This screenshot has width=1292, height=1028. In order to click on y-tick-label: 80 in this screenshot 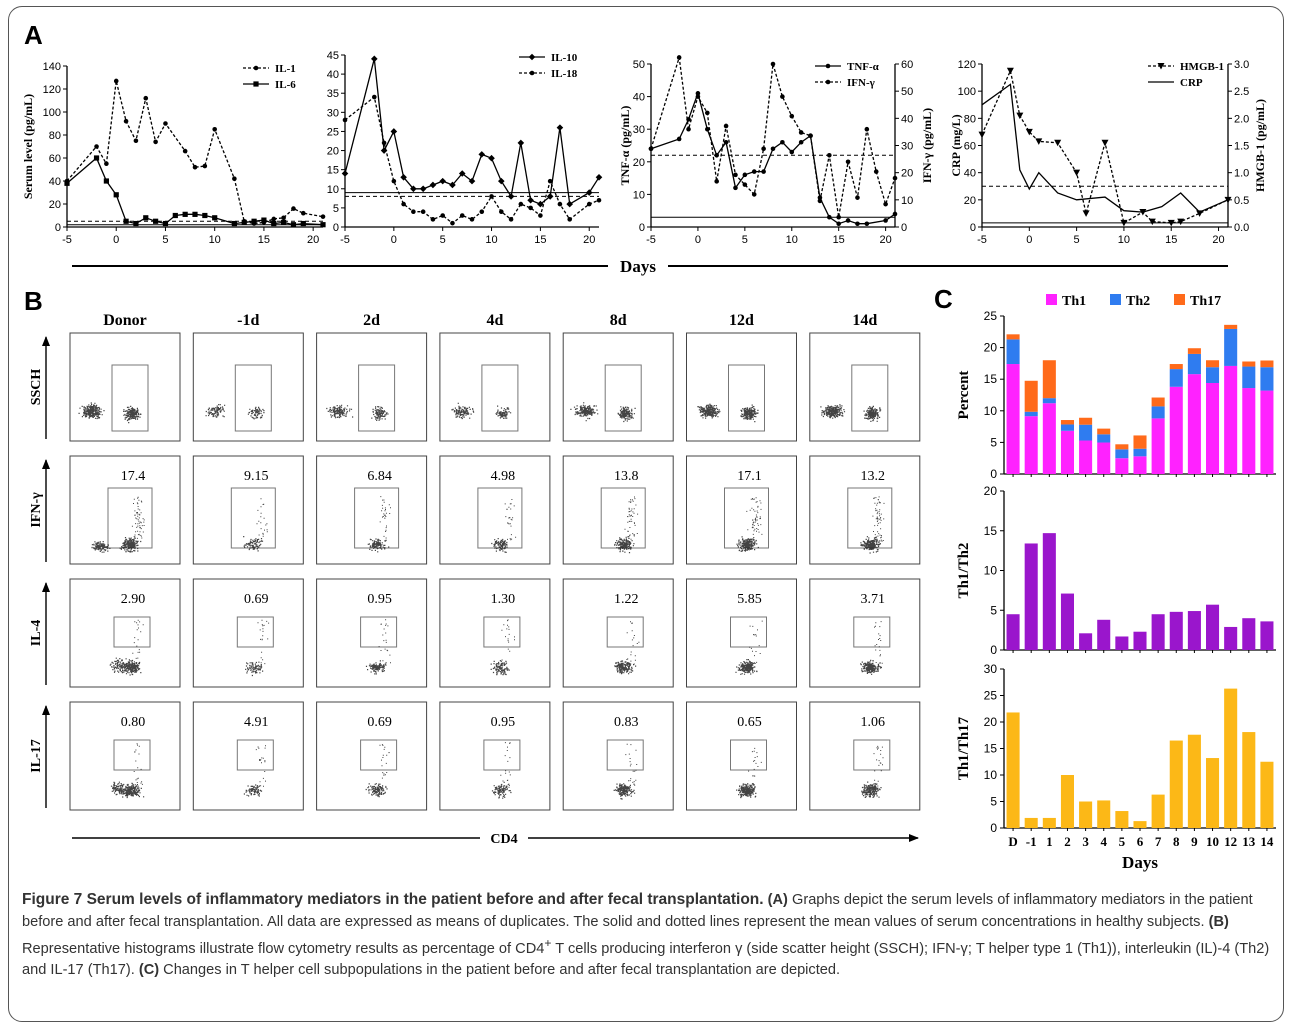, I will do `click(970, 119)`.